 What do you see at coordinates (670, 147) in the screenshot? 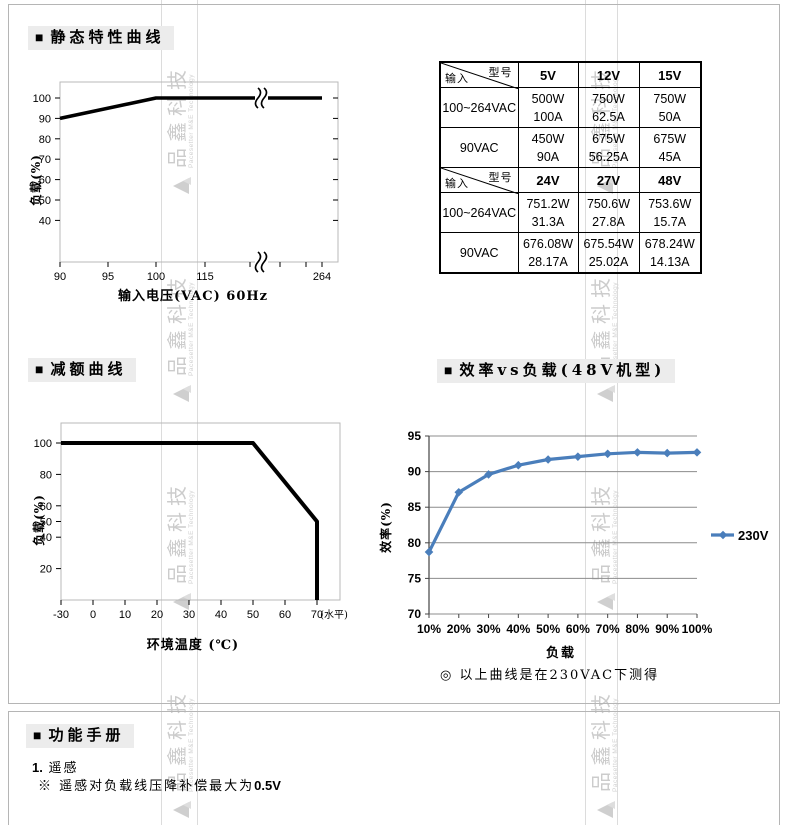
I see `spec-value-cell: 675W 45A` at bounding box center [670, 147].